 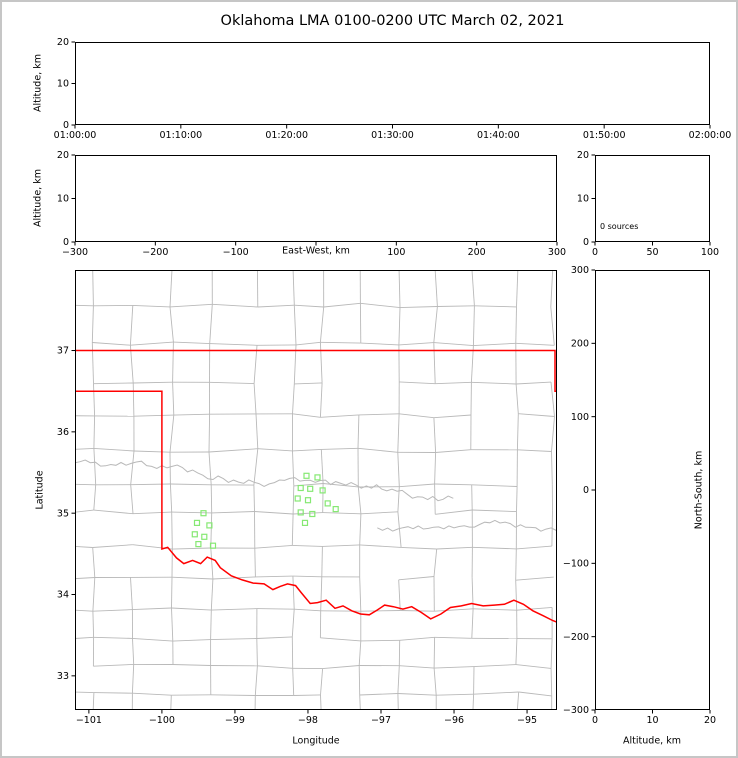 I want to click on svg-text: −95, so click(x=527, y=720).